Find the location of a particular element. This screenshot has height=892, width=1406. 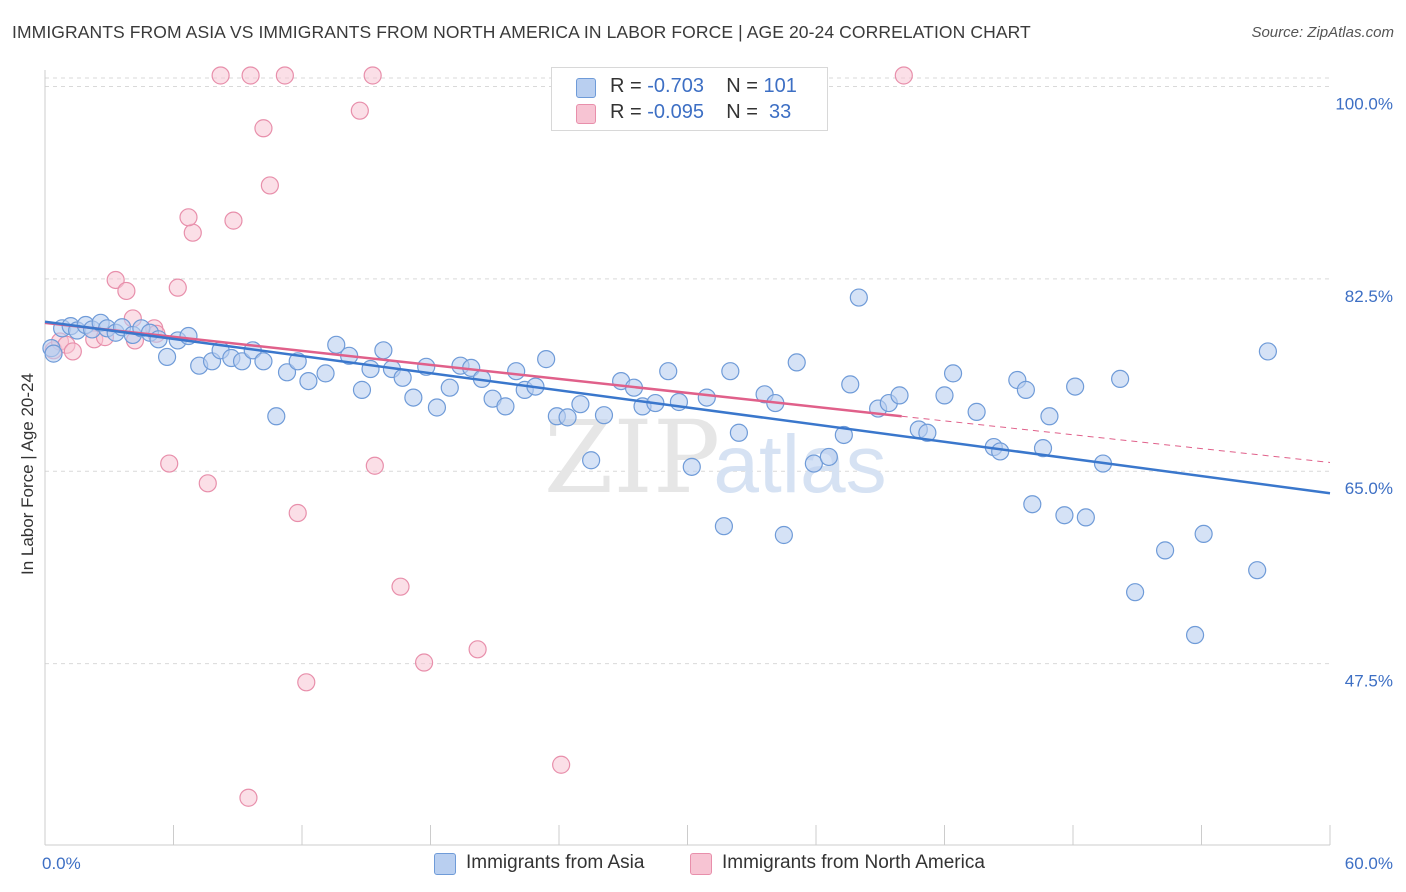

y-axis-label: In Labor Force | Age 20-24 is located at coordinates (27, 474).